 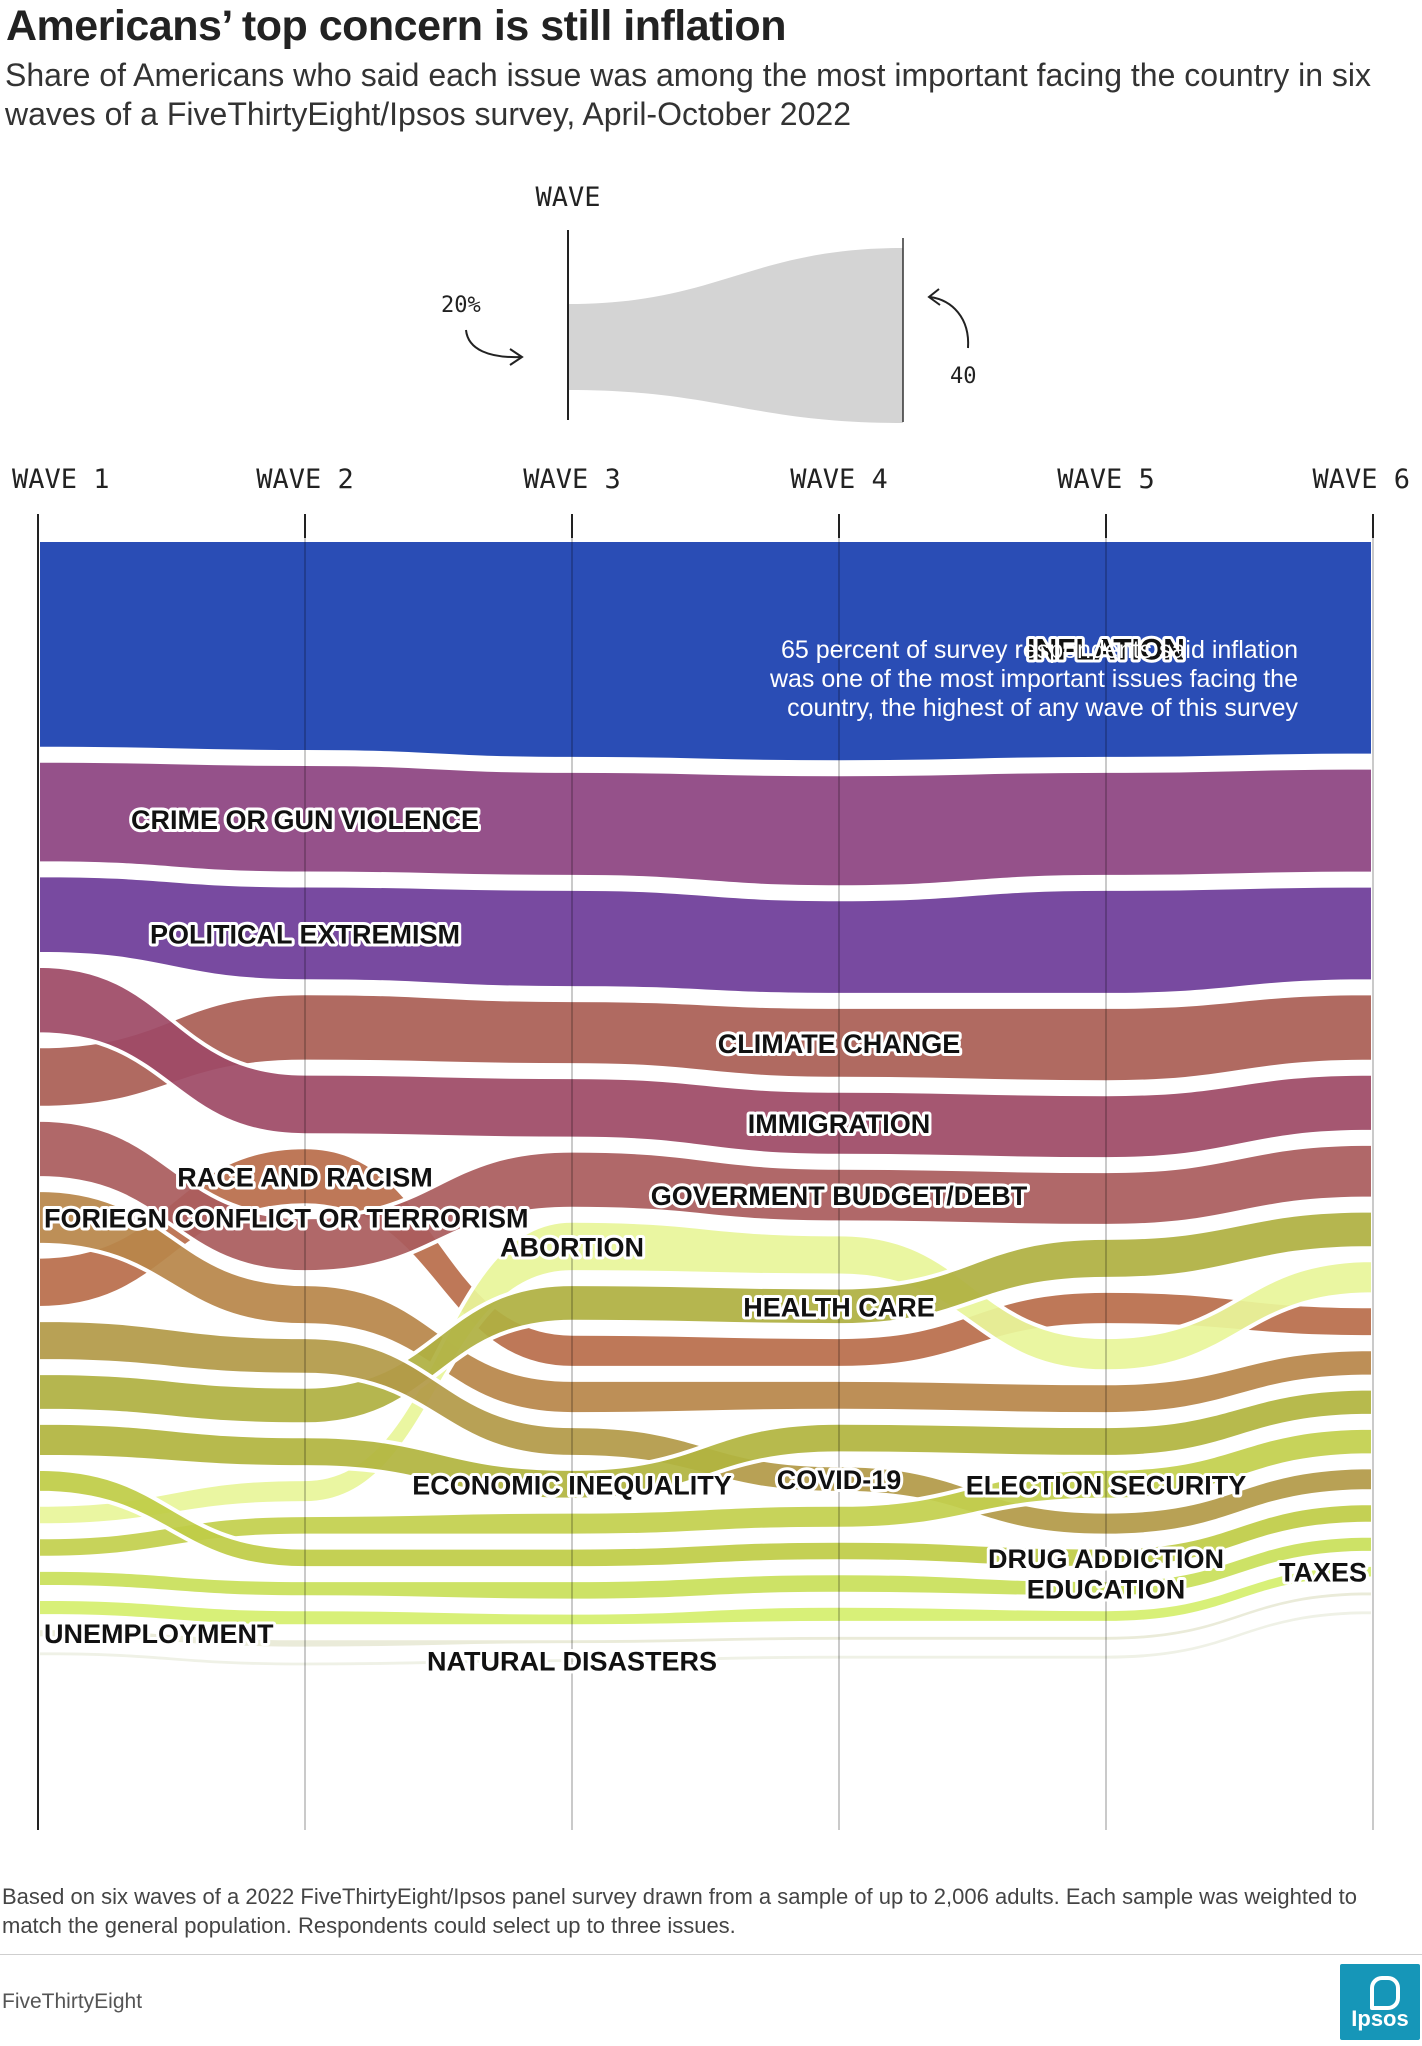 What do you see at coordinates (705, 651) in the screenshot?
I see `band-inflation` at bounding box center [705, 651].